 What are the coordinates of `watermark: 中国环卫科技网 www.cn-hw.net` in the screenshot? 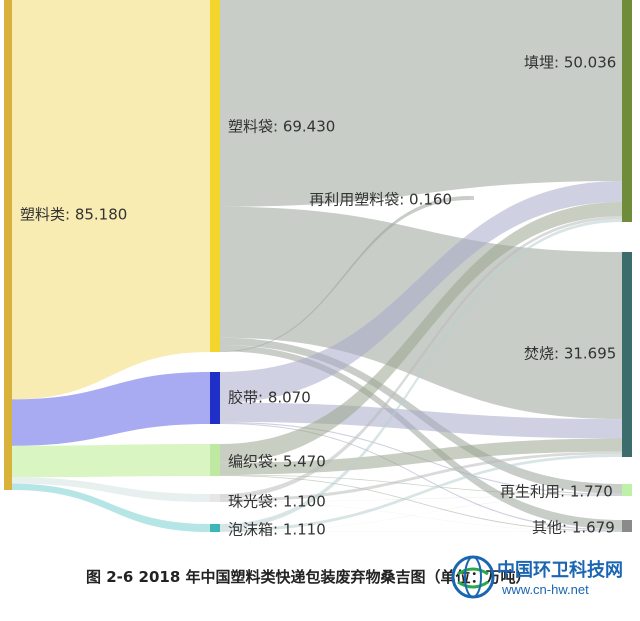 It's located at (545, 584).